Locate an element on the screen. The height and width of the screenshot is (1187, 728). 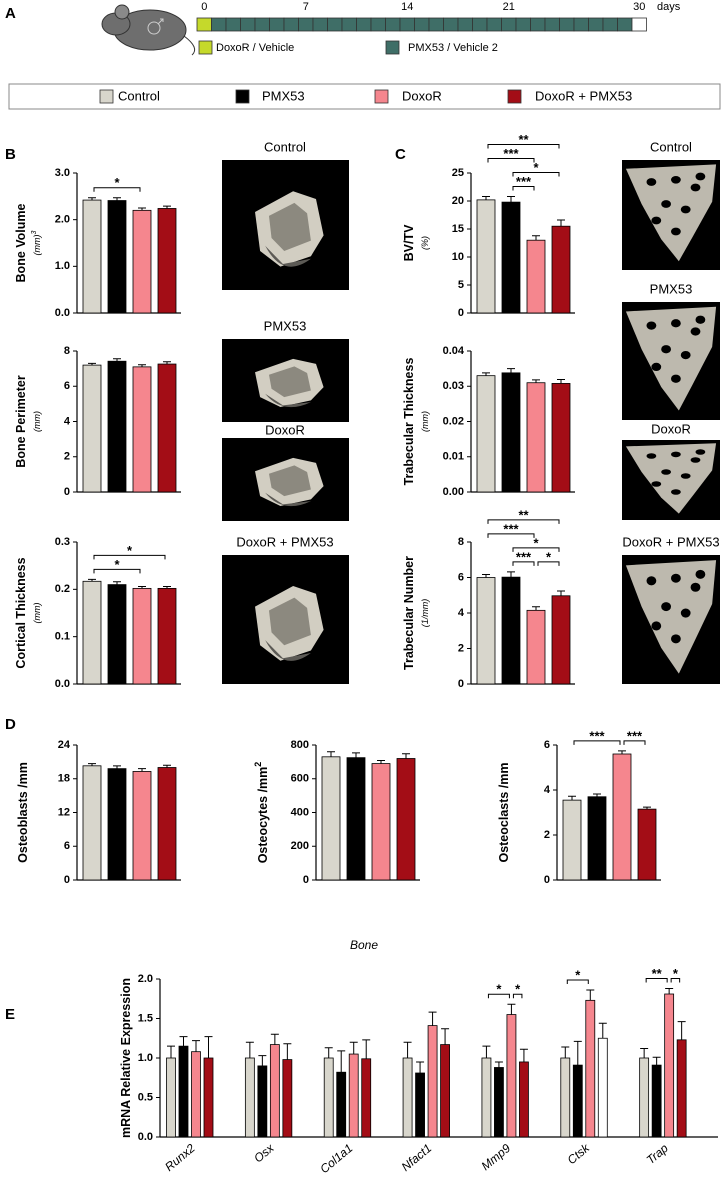
panel-label: E is located at coordinates (10, 1014).